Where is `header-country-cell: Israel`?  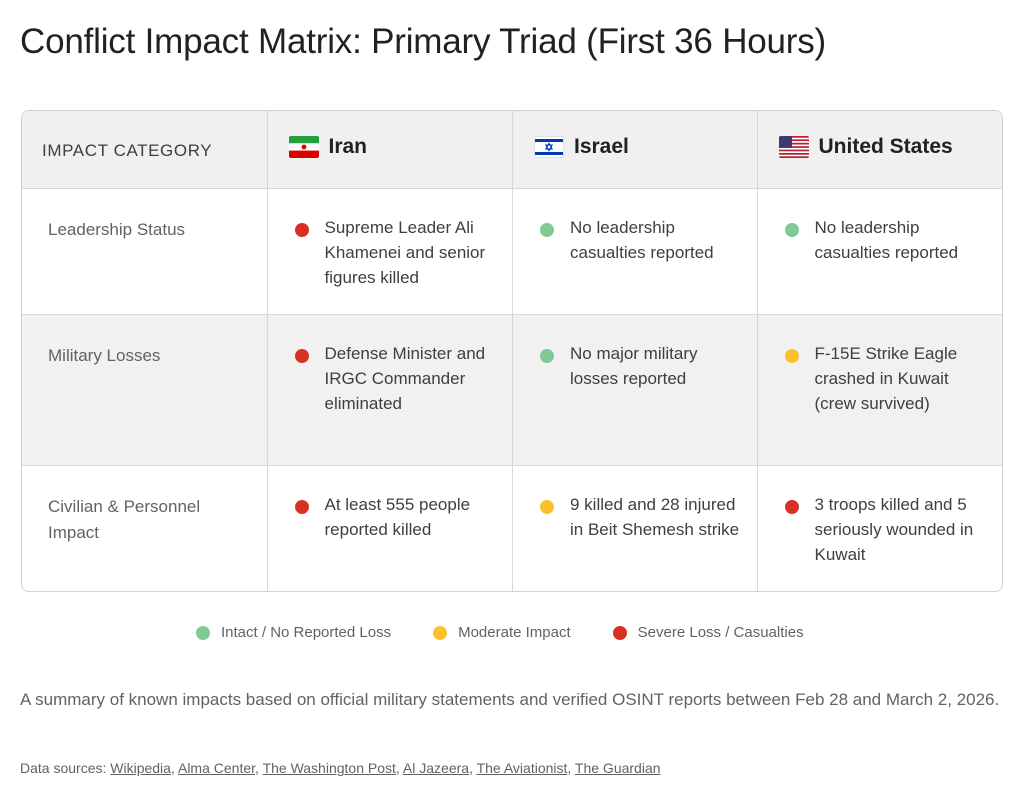
header-country-cell: Israel is located at coordinates (634, 149).